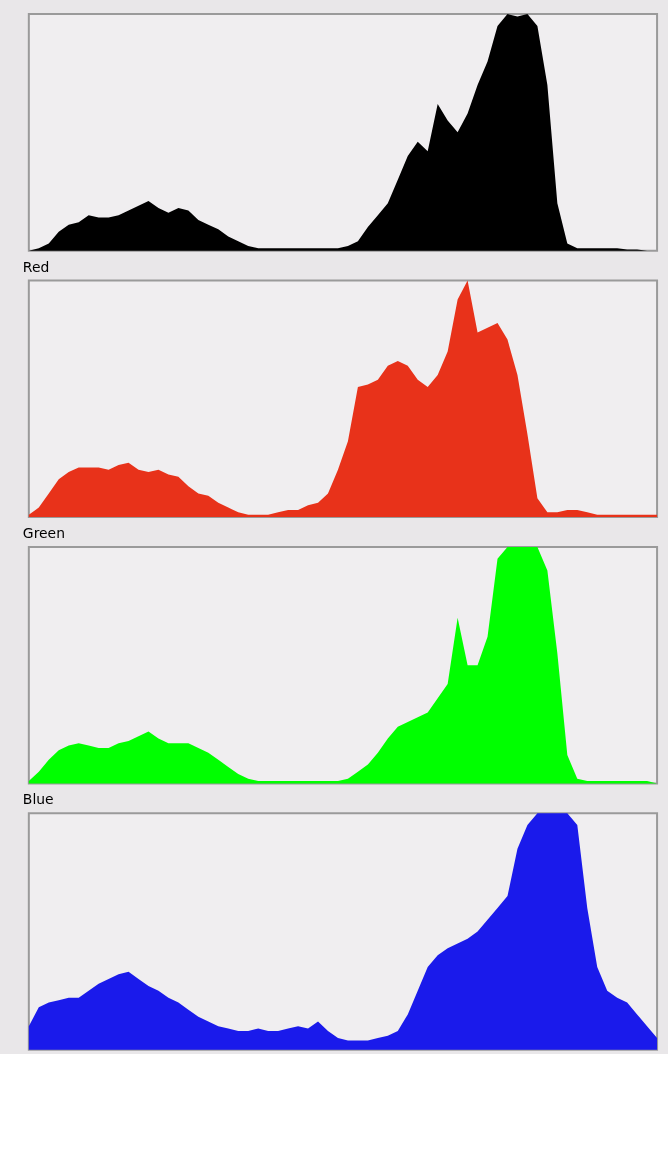 The image size is (668, 1156). I want to click on chart-title: Red, so click(36, 266).